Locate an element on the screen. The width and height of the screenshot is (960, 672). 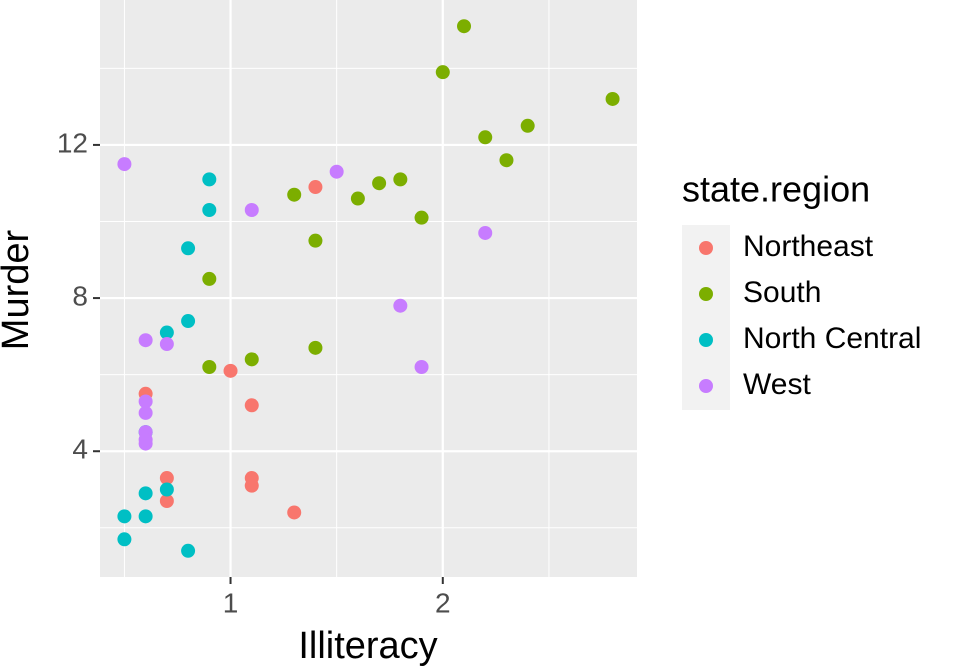
legend-title: state.region is located at coordinates (776, 189).